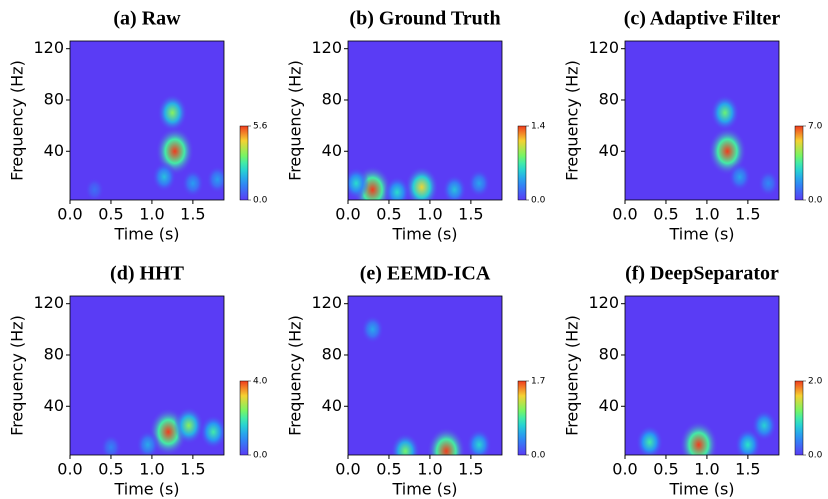 The image size is (828, 499). What do you see at coordinates (147, 19) in the screenshot?
I see `panel-title: (a) Raw` at bounding box center [147, 19].